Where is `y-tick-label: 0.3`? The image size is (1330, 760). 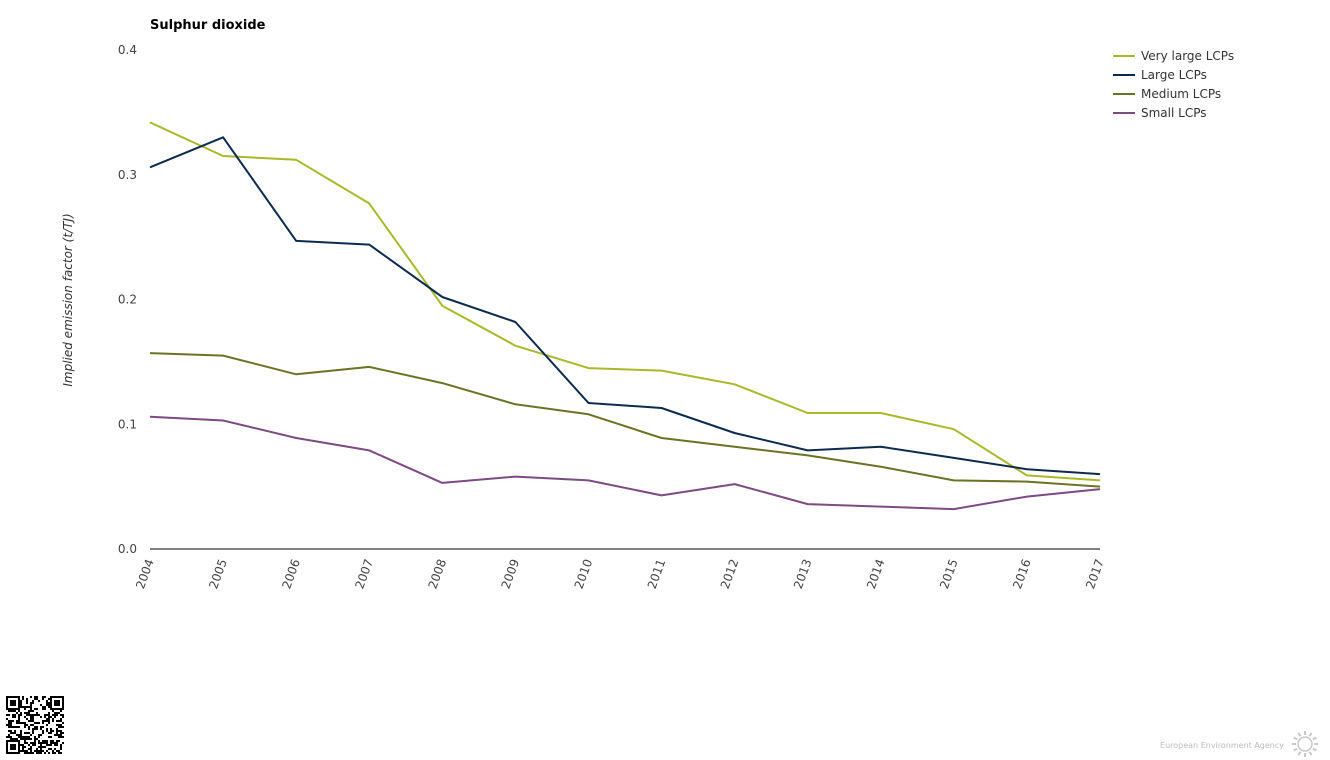 y-tick-label: 0.3 is located at coordinates (127, 175).